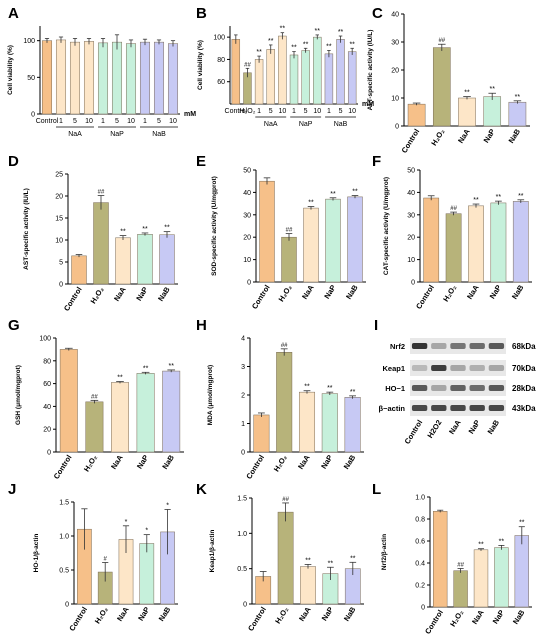 This screenshot has width=550, height=638. I want to click on panel-label: J, so click(12, 489).